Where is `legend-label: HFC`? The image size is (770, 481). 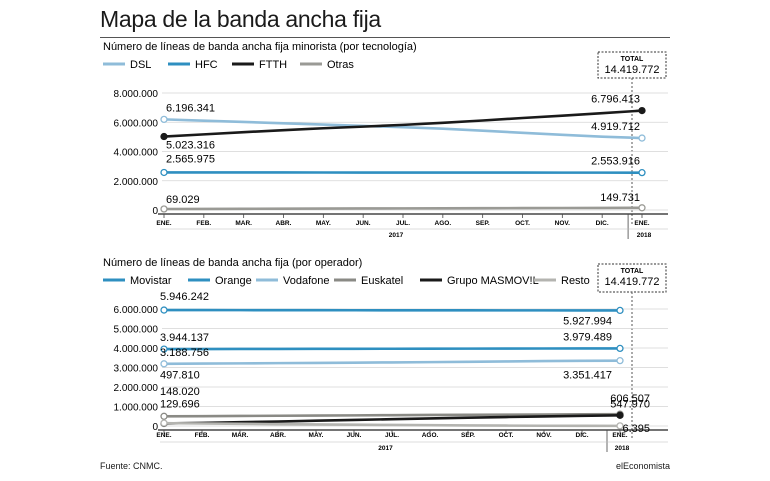 legend-label: HFC is located at coordinates (206, 65).